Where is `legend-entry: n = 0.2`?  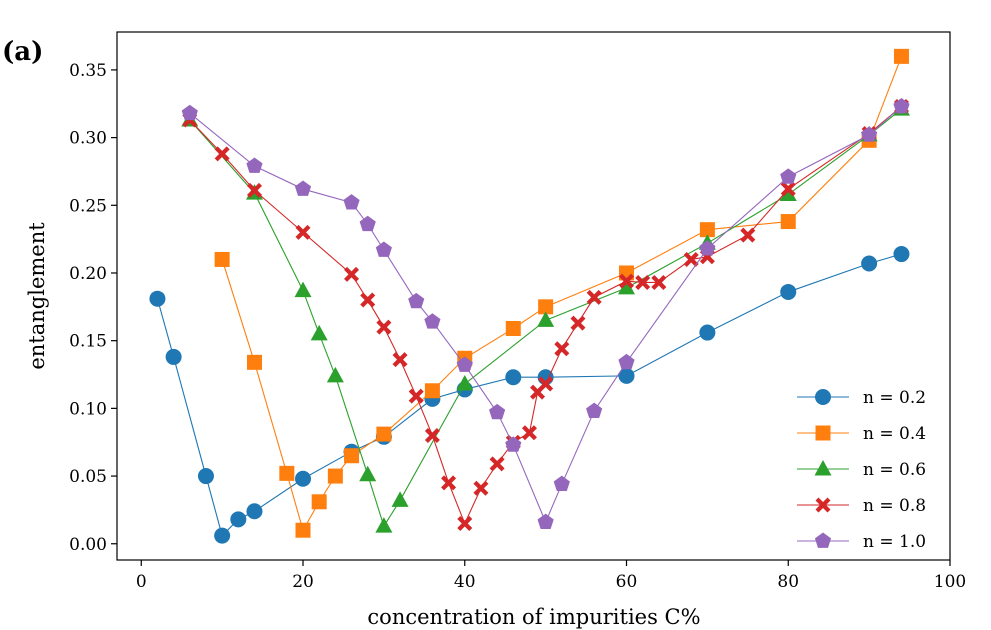 legend-entry: n = 0.2 is located at coordinates (861, 398).